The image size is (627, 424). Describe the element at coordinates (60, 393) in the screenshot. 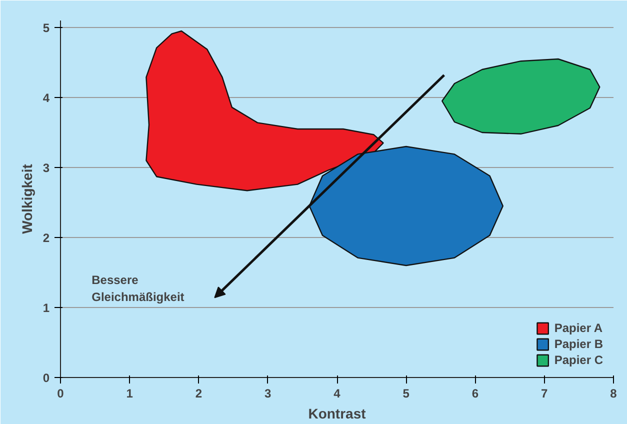

I see `x-tick-label: 0` at that location.